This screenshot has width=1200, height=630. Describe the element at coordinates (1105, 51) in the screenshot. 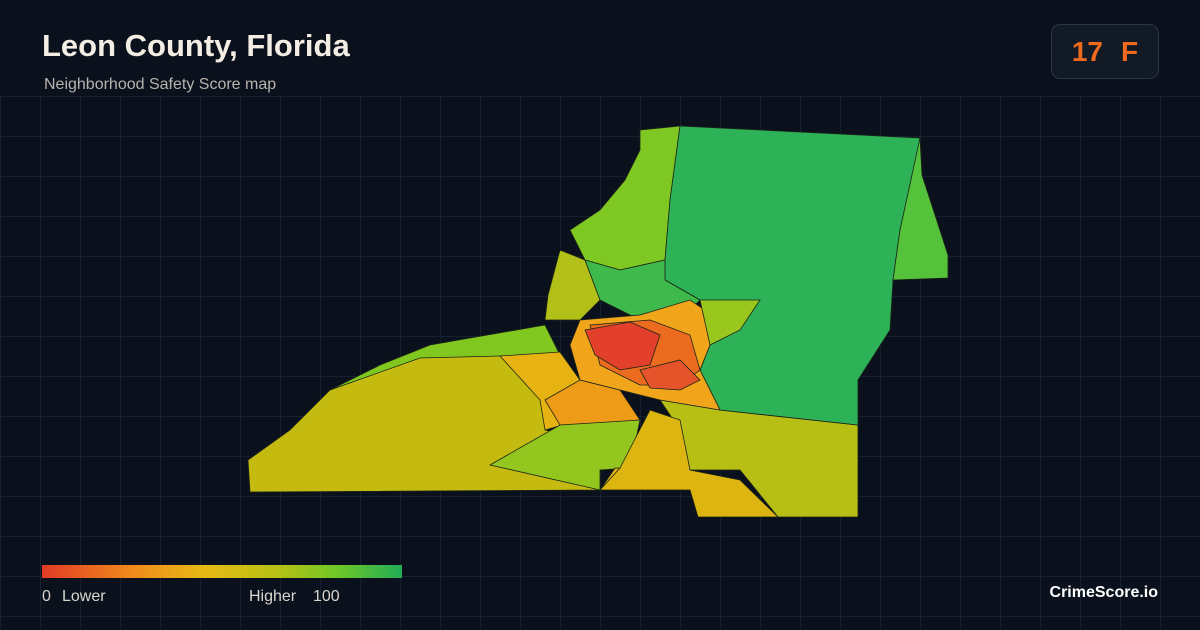

I see `score-badge: 17 F` at that location.